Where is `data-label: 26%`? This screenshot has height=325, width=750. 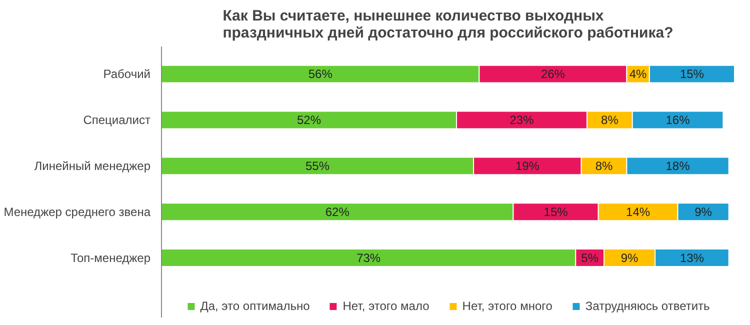
data-label: 26% is located at coordinates (553, 74).